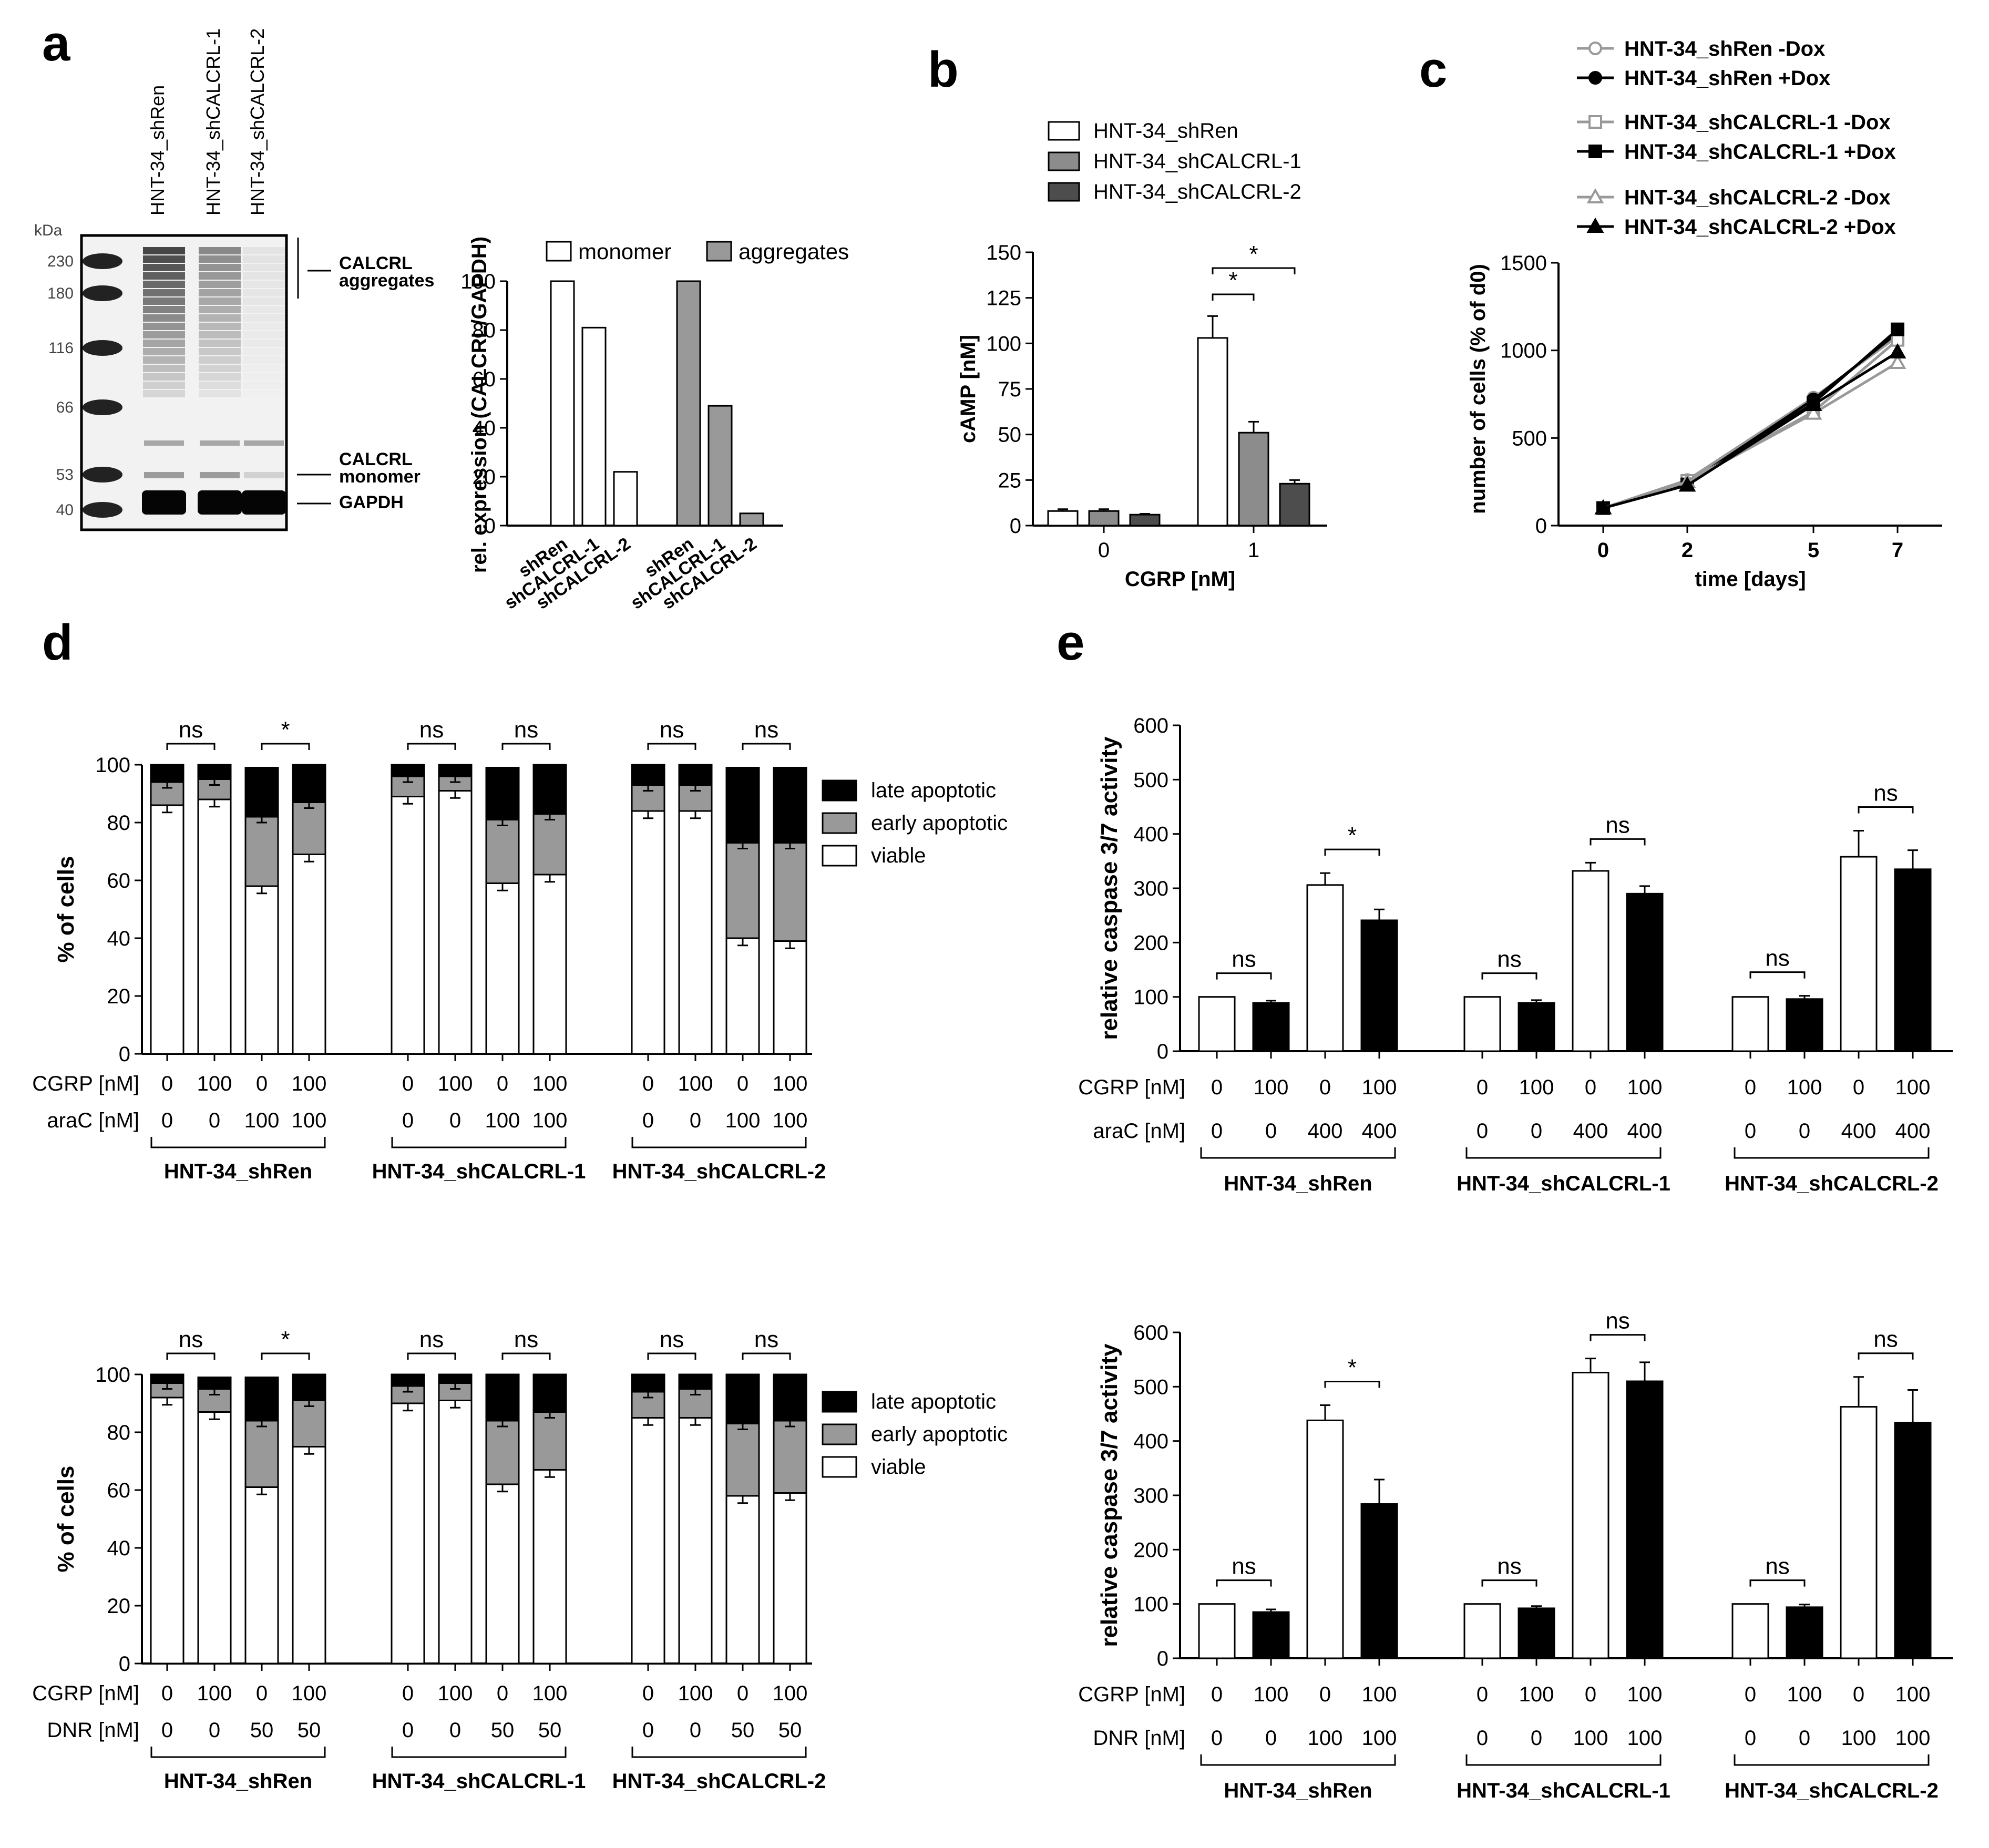 The image size is (1989, 1848). Describe the element at coordinates (898, 1467) in the screenshot. I see `legend-label: viable` at that location.